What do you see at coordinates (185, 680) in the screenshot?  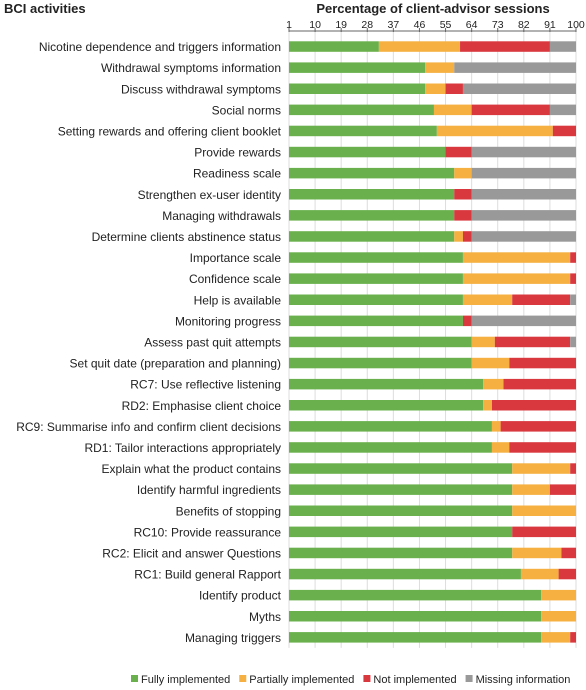 I see `legend-label: Fully implemented` at bounding box center [185, 680].